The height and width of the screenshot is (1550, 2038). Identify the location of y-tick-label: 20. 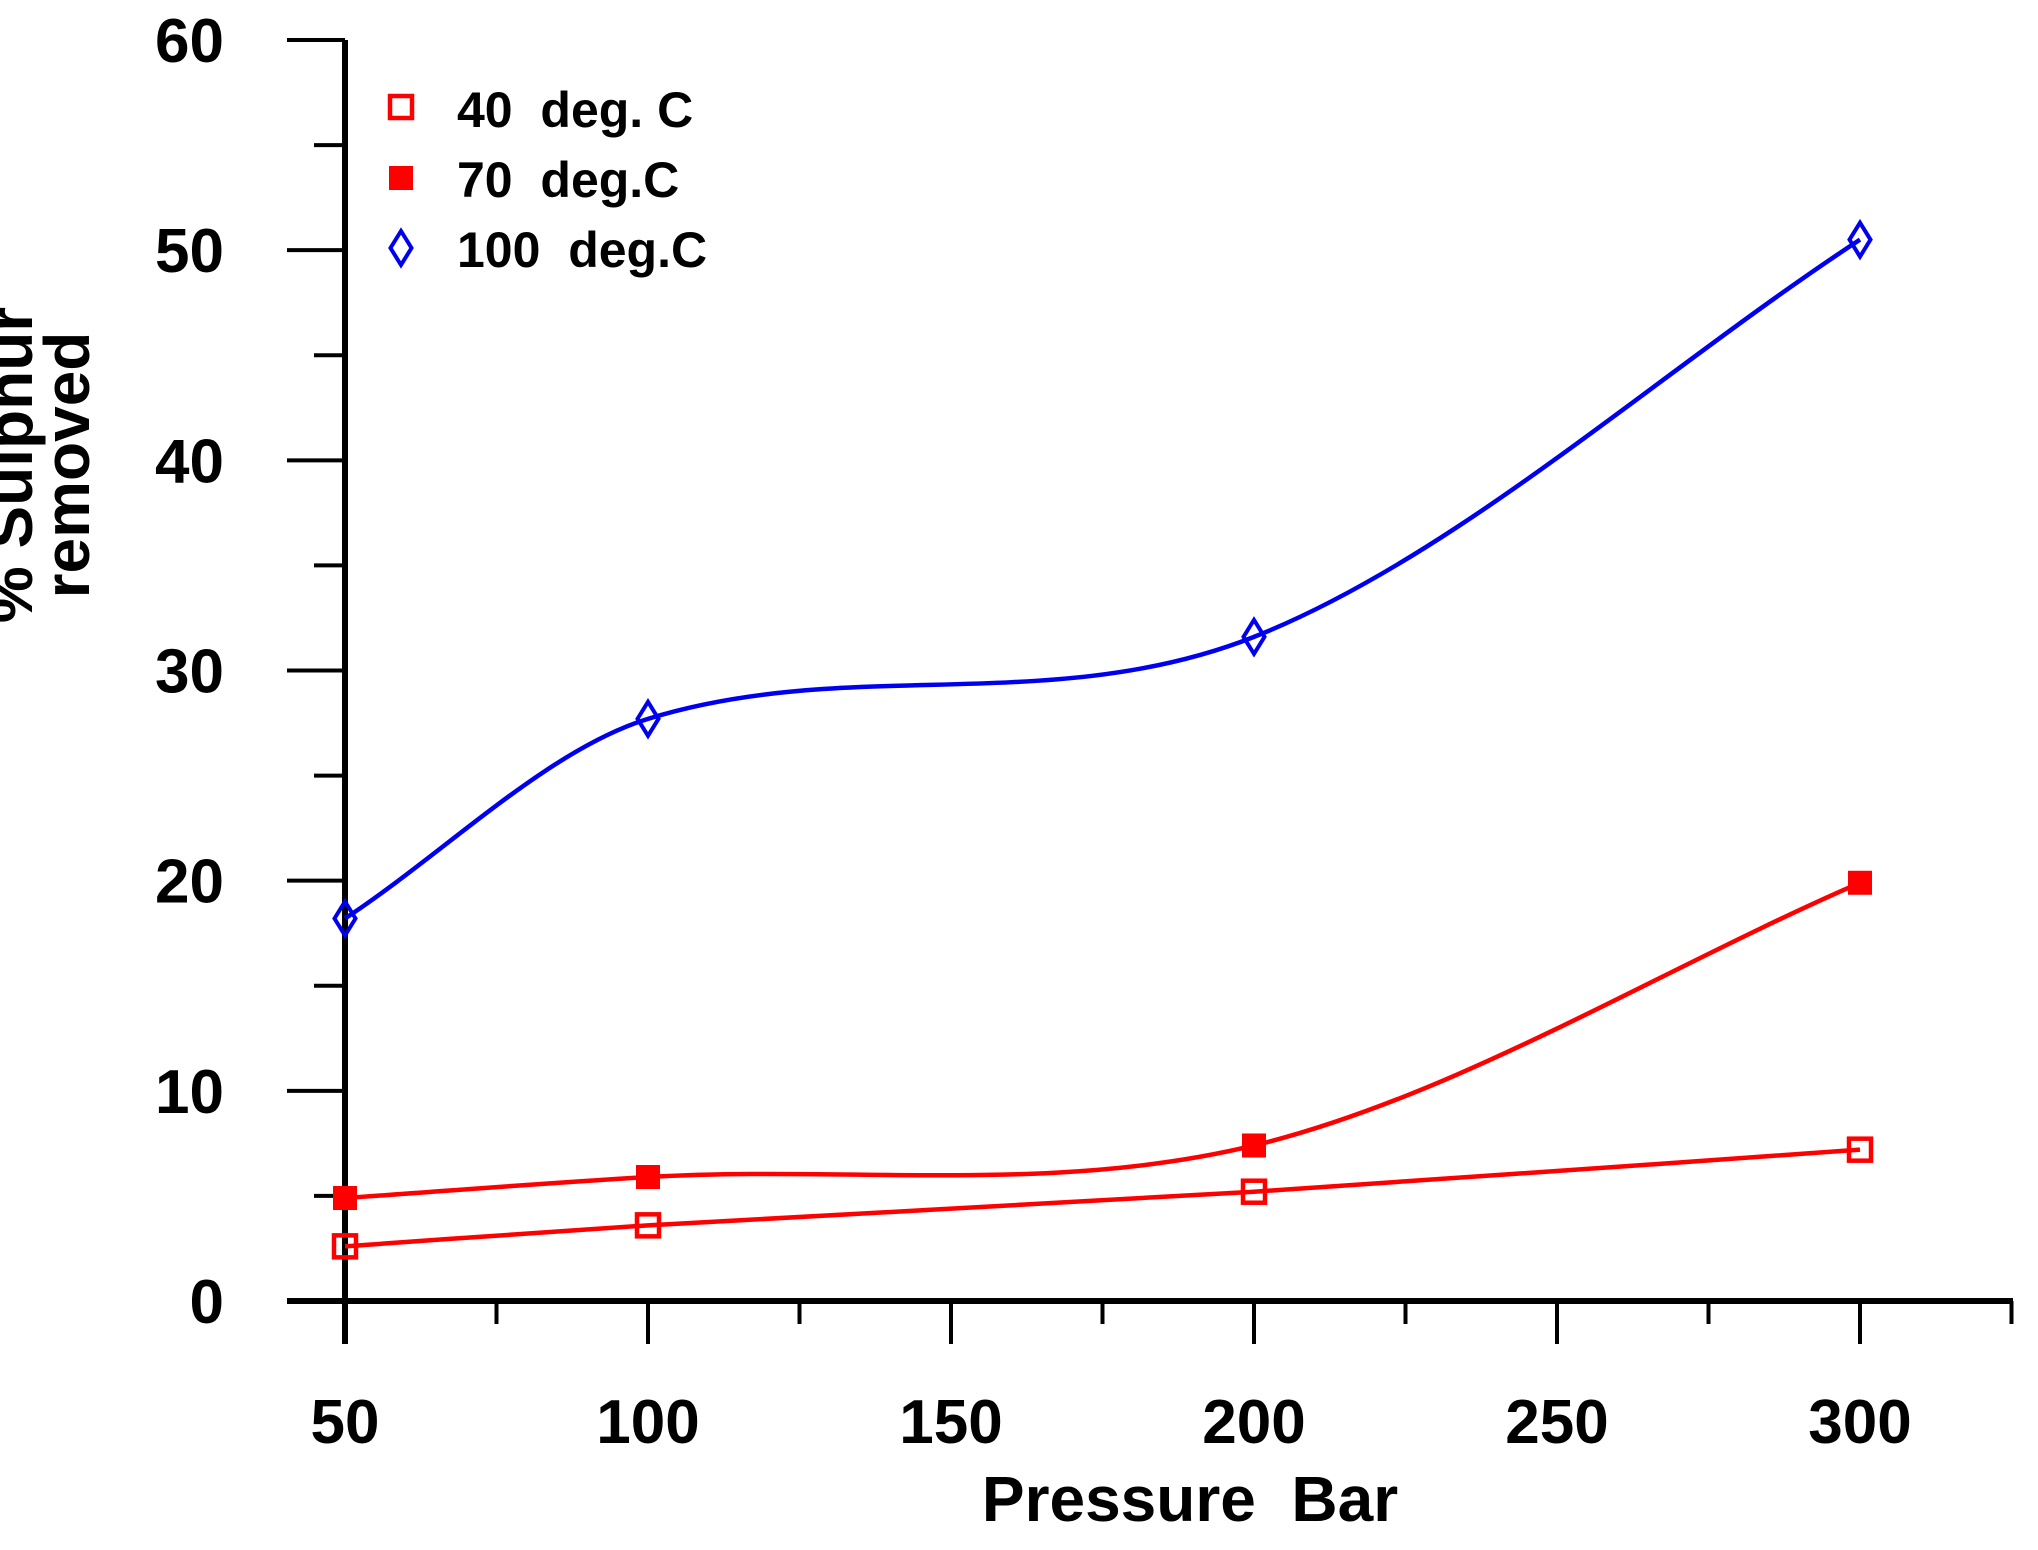
(189, 882).